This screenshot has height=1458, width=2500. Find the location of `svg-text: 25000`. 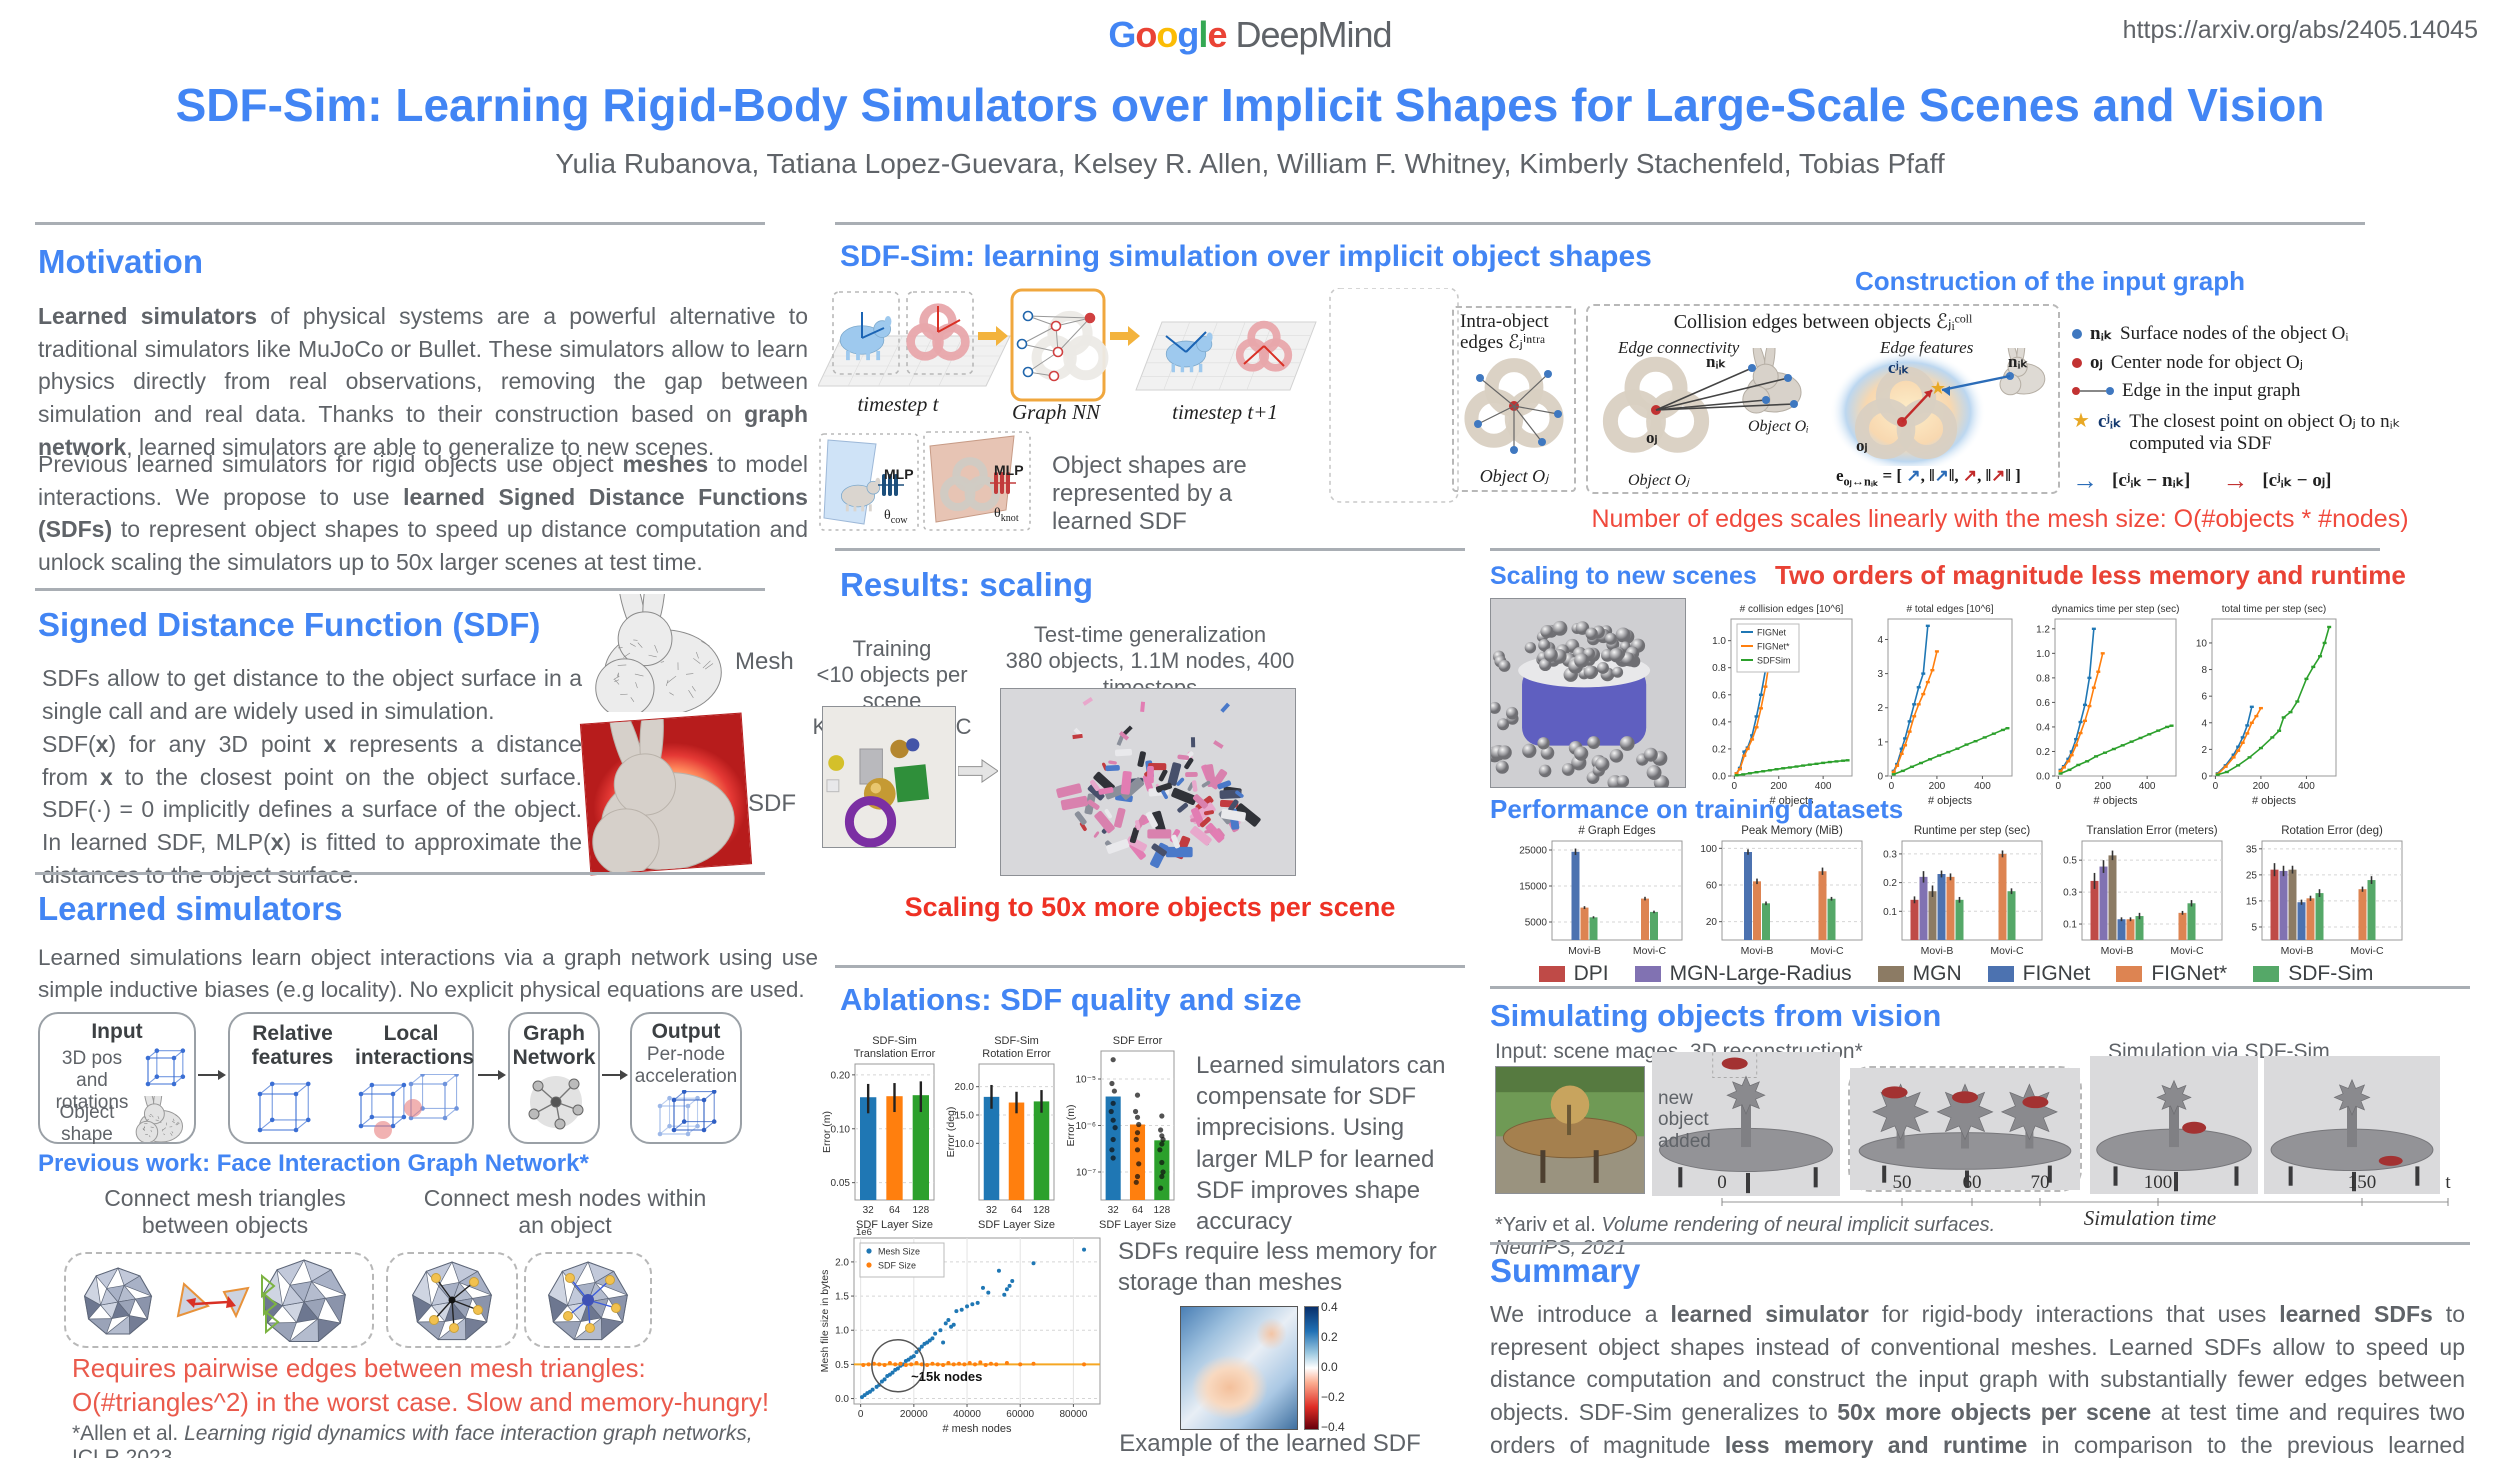

svg-text: 25000 is located at coordinates (1533, 851).